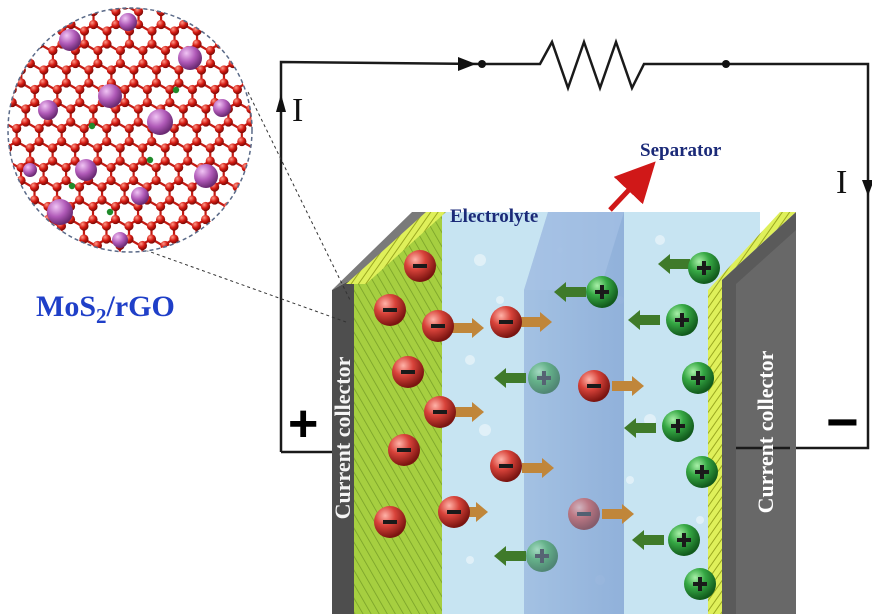  Describe the element at coordinates (299, 196) in the screenshot. I see `zoom-guide-line` at that location.